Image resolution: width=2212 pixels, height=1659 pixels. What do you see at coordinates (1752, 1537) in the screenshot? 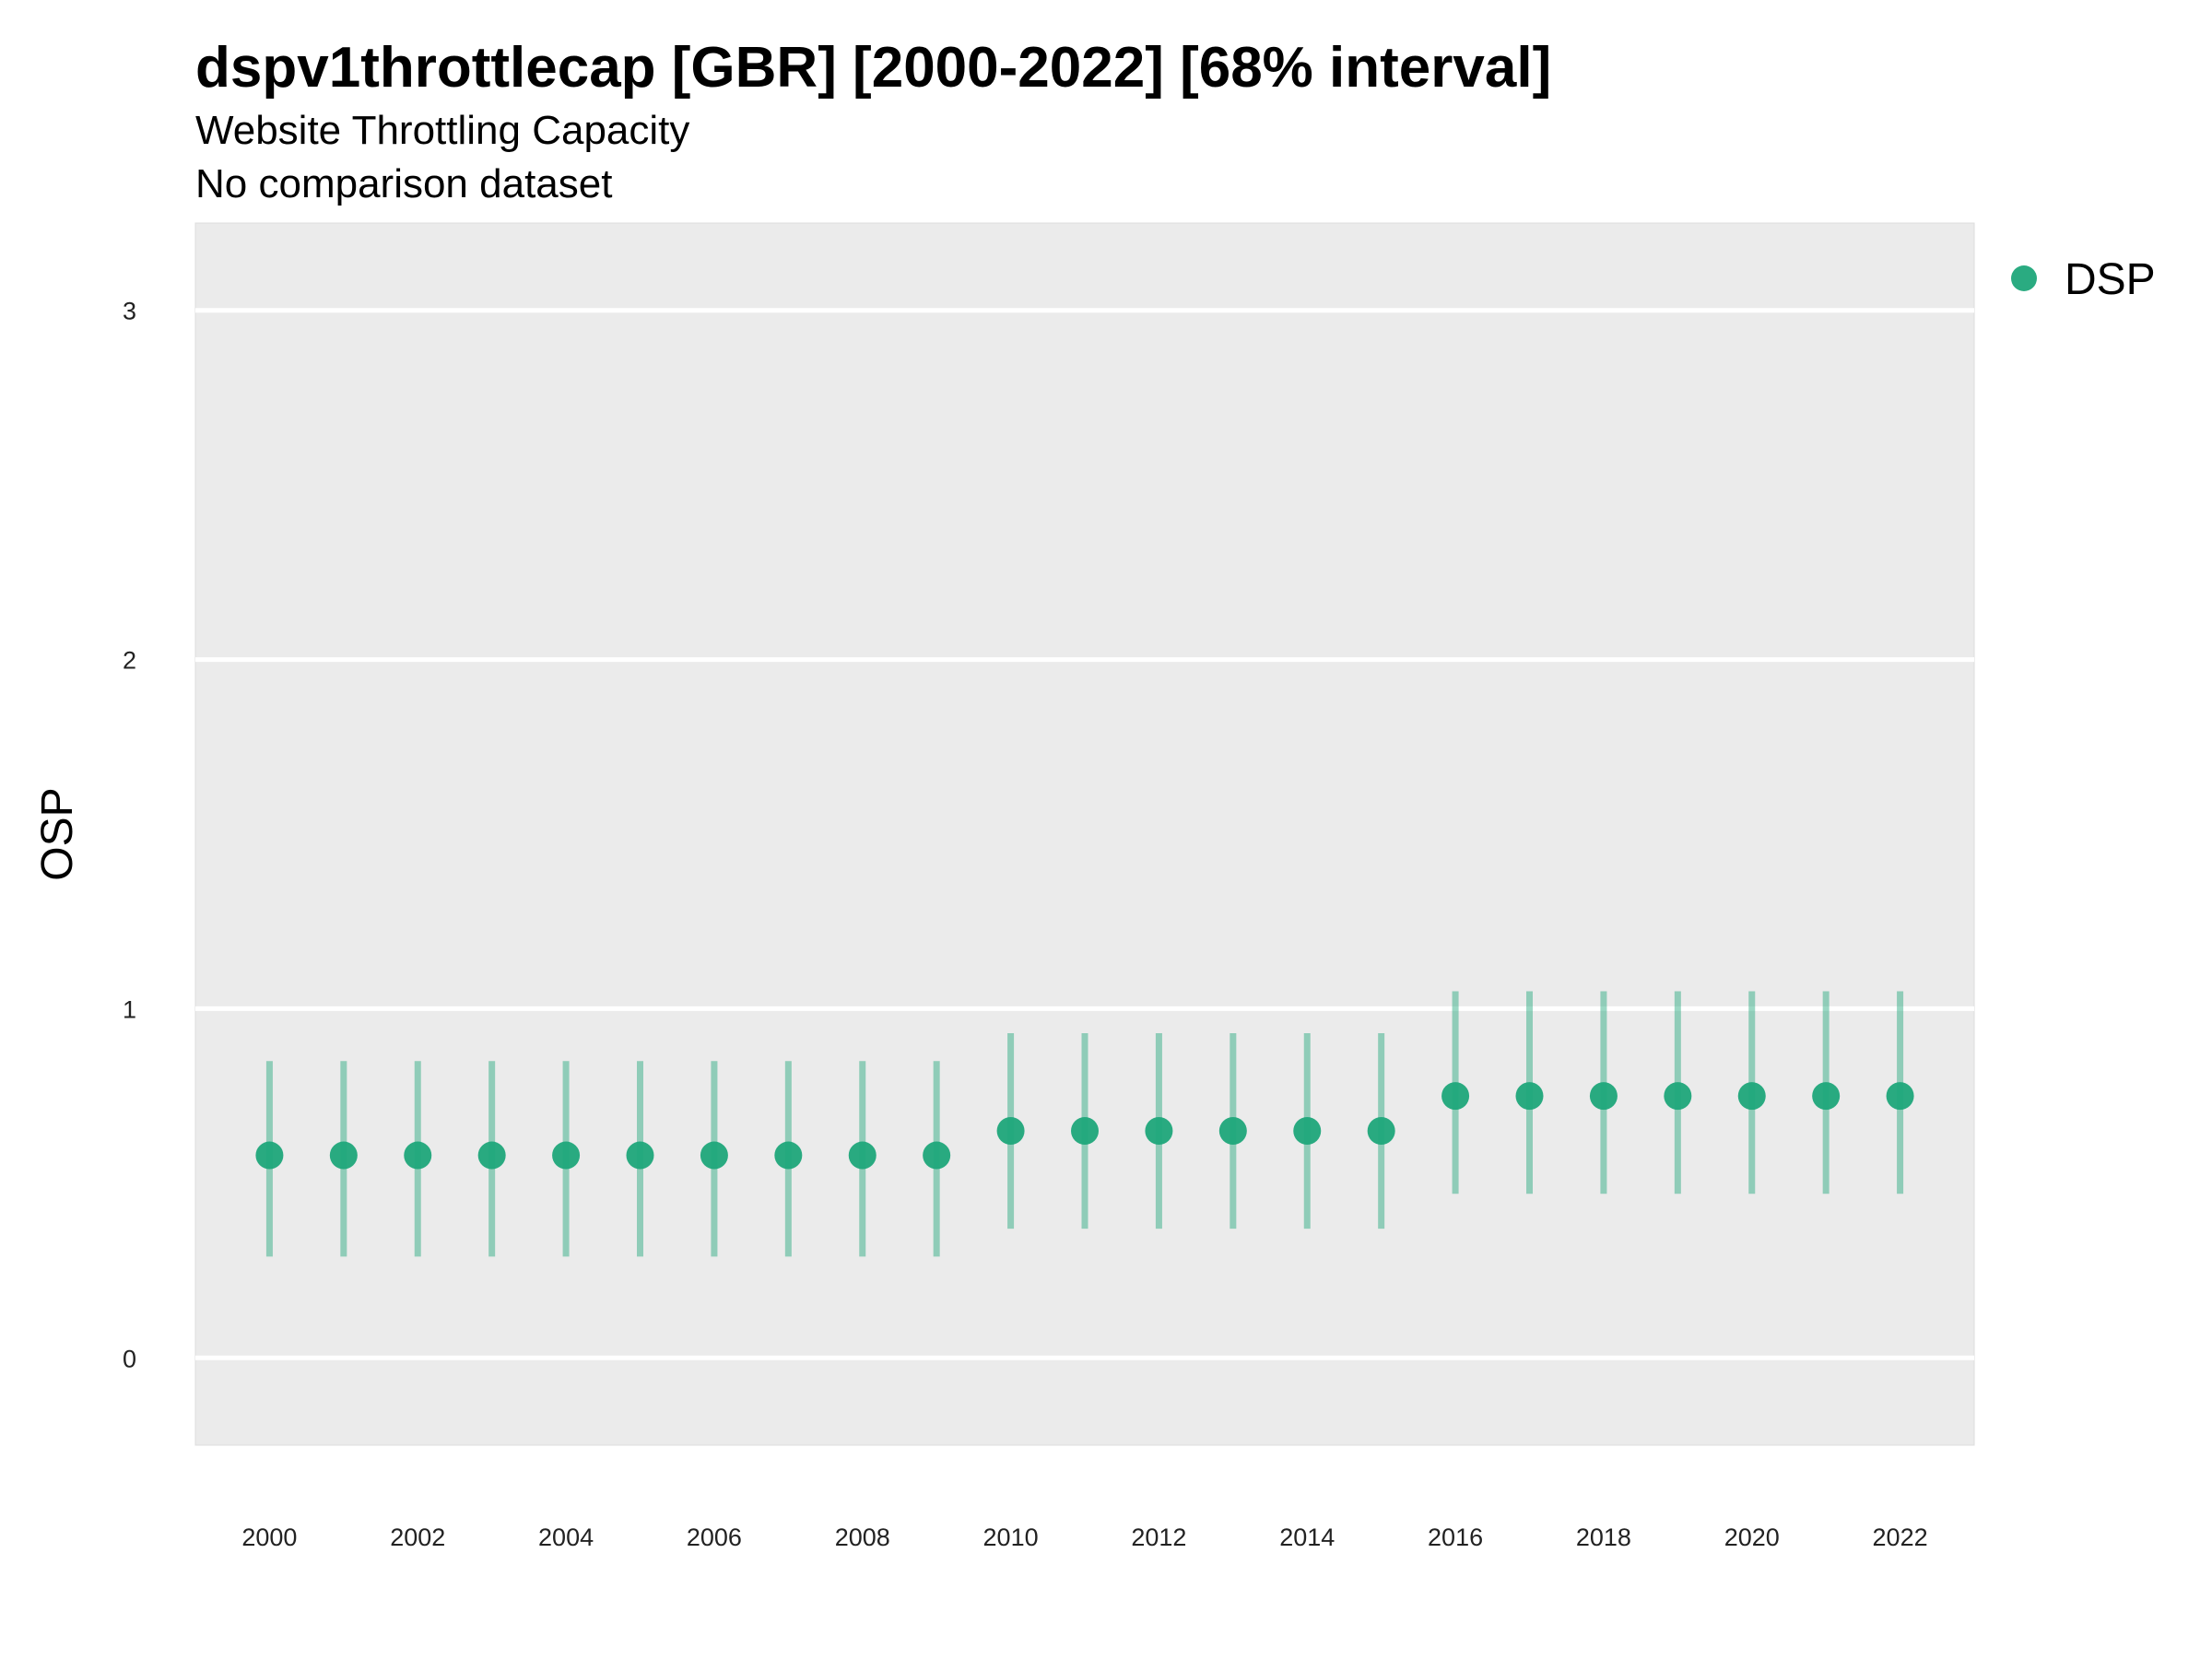
I see `x-tick-label: 2020` at bounding box center [1752, 1537].